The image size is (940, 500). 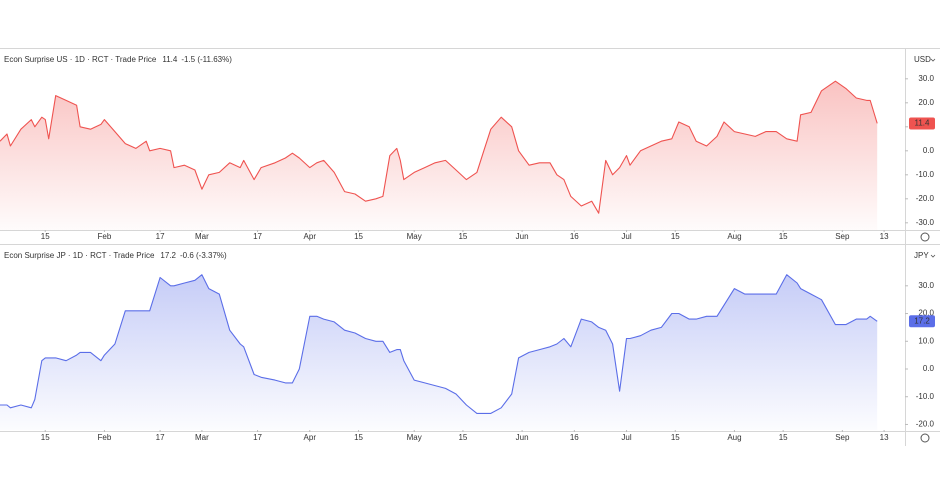 What do you see at coordinates (170, 59) in the screenshot?
I see `last-value: 11.4` at bounding box center [170, 59].